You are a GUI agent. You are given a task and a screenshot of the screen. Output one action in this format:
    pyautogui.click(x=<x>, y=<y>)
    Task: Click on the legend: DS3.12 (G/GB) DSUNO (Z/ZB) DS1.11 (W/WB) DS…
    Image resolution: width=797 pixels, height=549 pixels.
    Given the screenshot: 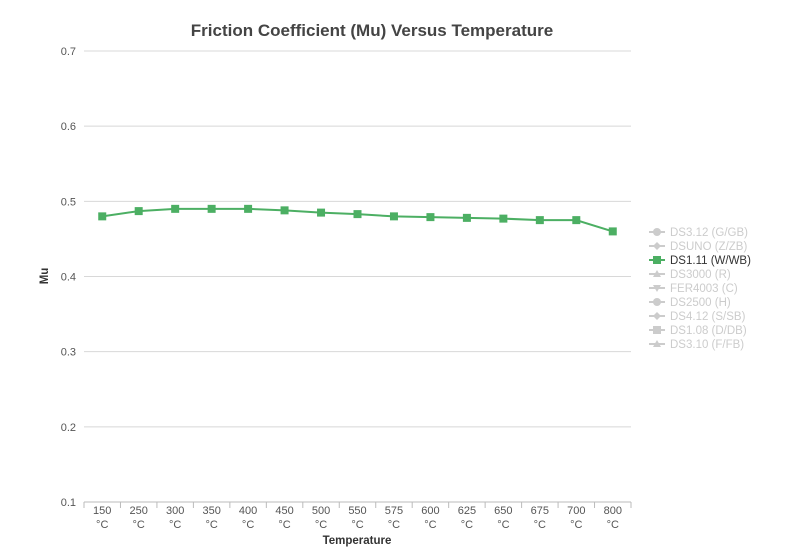 What is the action you would take?
    pyautogui.click(x=700, y=289)
    